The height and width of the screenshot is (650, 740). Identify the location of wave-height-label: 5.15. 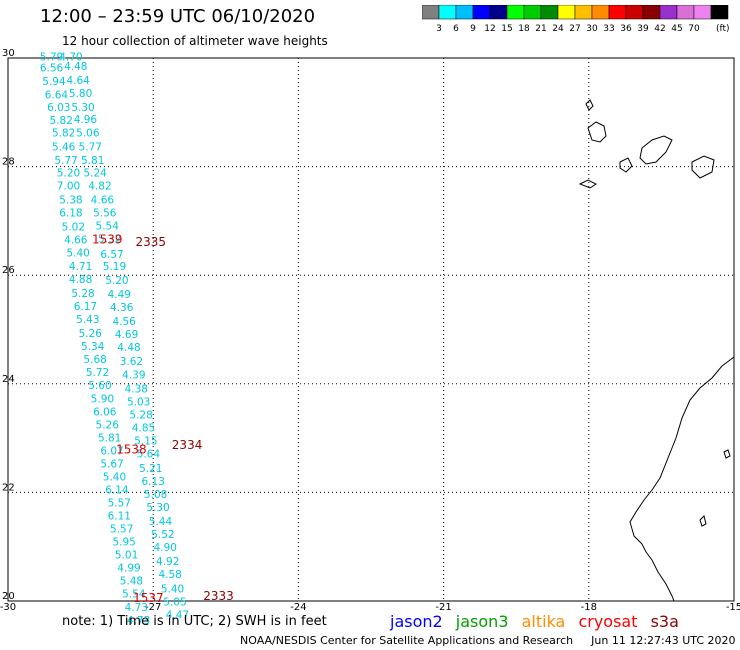
(145, 442).